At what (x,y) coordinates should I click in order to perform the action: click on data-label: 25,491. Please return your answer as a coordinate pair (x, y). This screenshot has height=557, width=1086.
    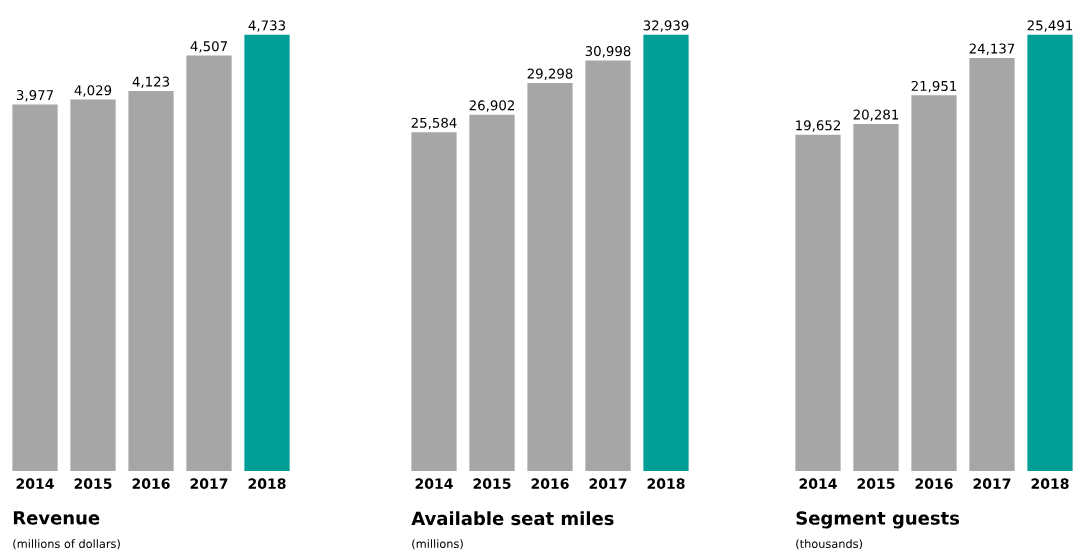
    Looking at the image, I should click on (1050, 26).